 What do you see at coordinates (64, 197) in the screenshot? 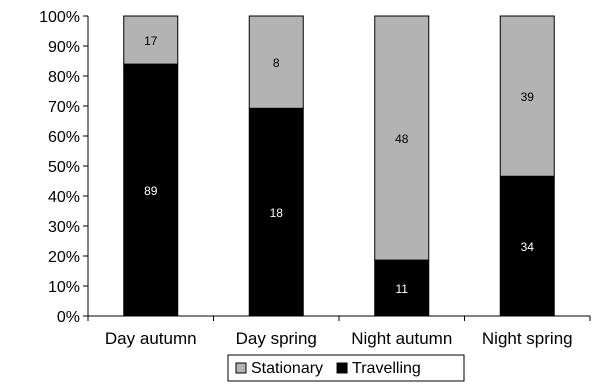
I see `y-tick-label: 40%` at bounding box center [64, 197].